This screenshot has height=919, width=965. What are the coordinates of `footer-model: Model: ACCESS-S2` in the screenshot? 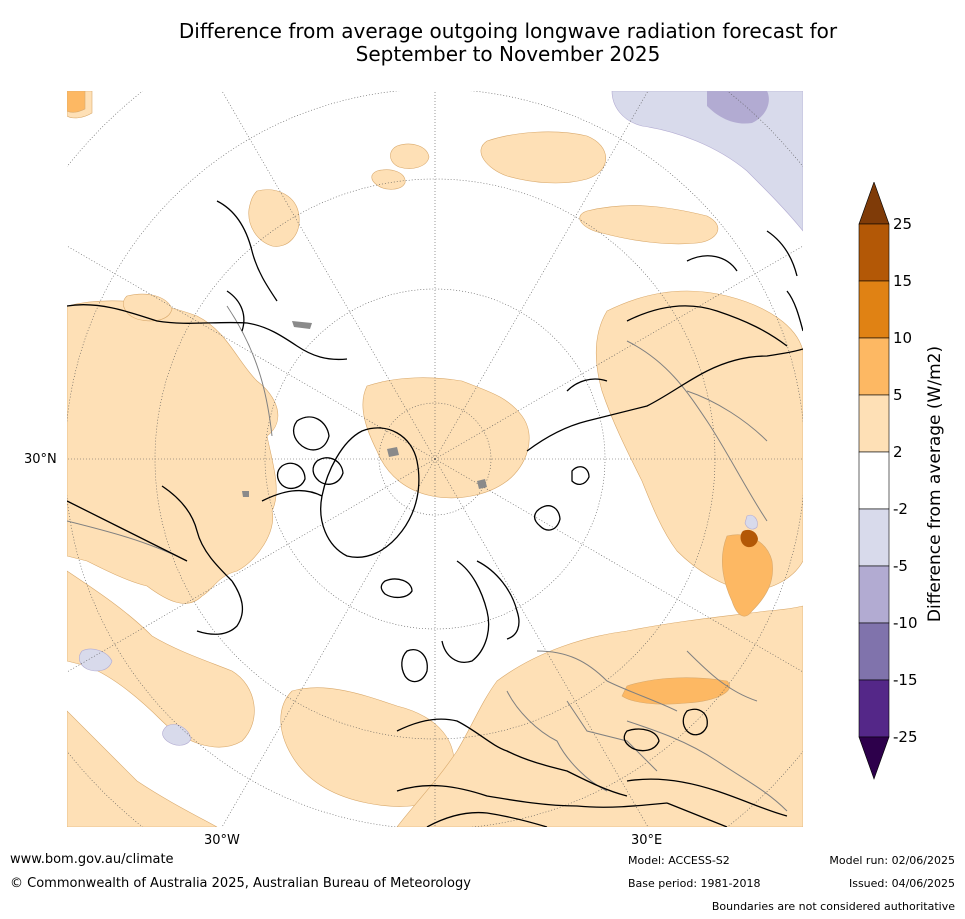 It's located at (679, 860).